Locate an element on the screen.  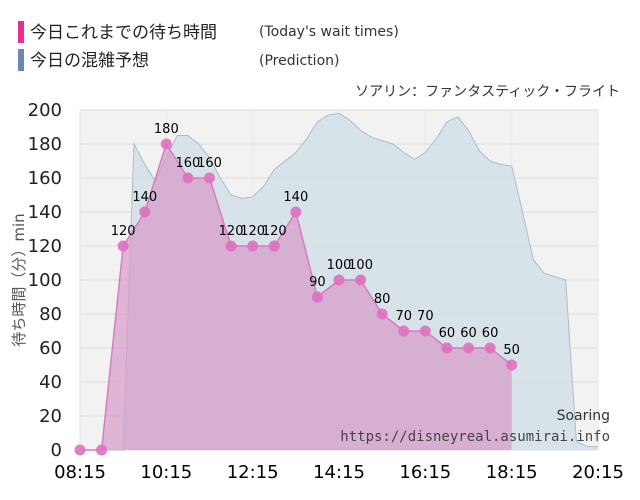
y-tick-label: 0 is located at coordinates (56, 450).